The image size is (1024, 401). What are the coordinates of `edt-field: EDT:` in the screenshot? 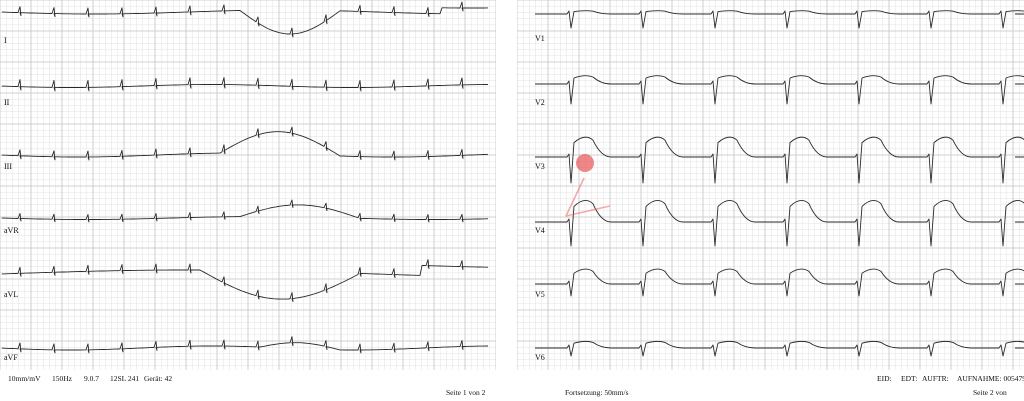 It's located at (909, 378).